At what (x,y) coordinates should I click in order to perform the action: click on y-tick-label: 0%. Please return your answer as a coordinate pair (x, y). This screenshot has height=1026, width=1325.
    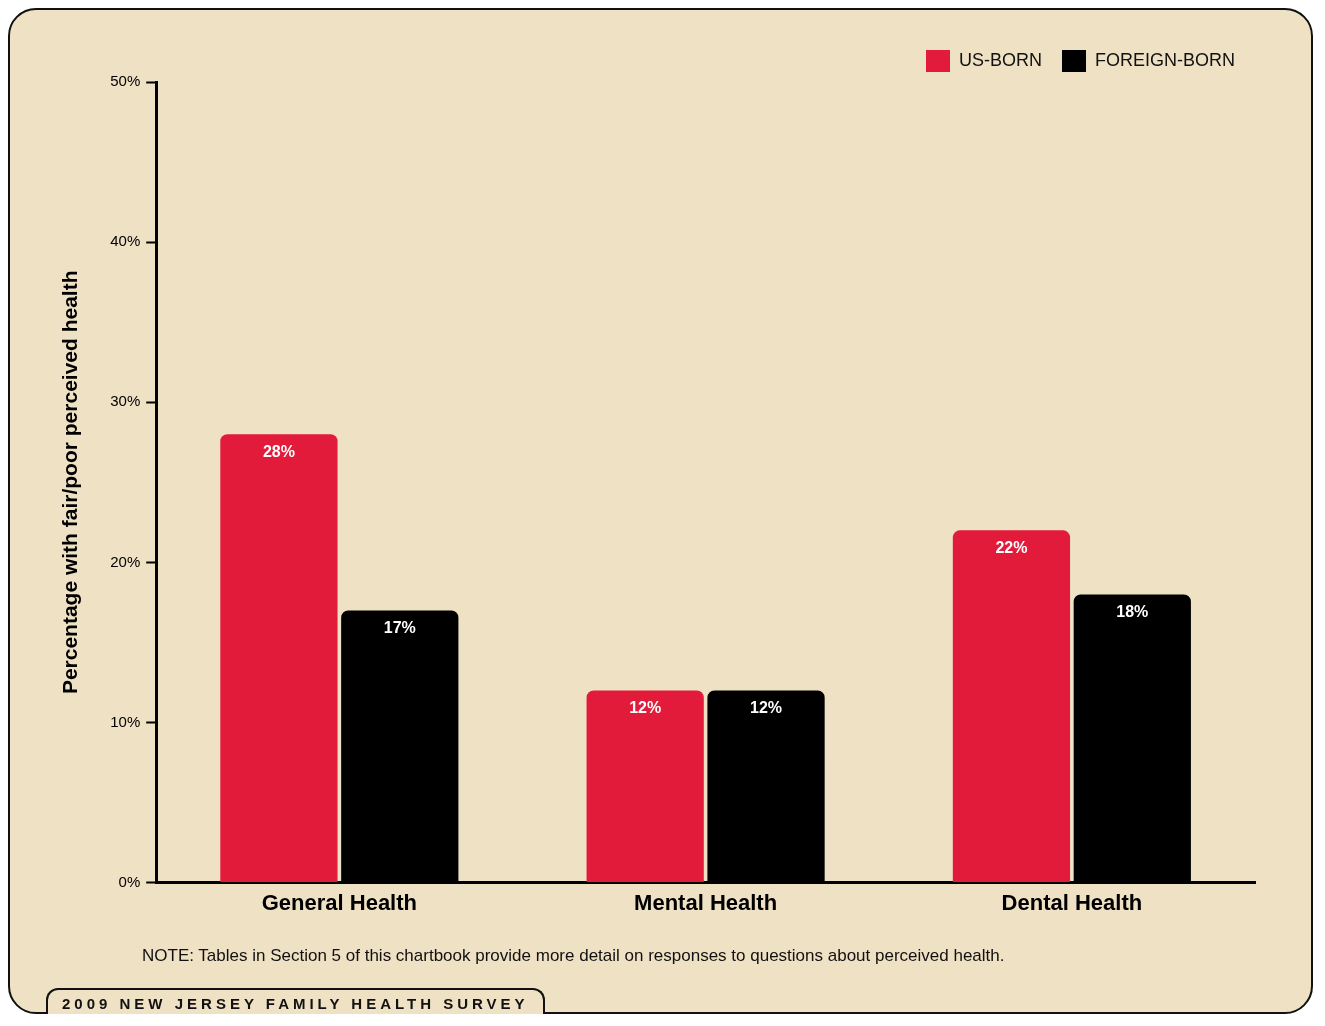
    Looking at the image, I should click on (129, 881).